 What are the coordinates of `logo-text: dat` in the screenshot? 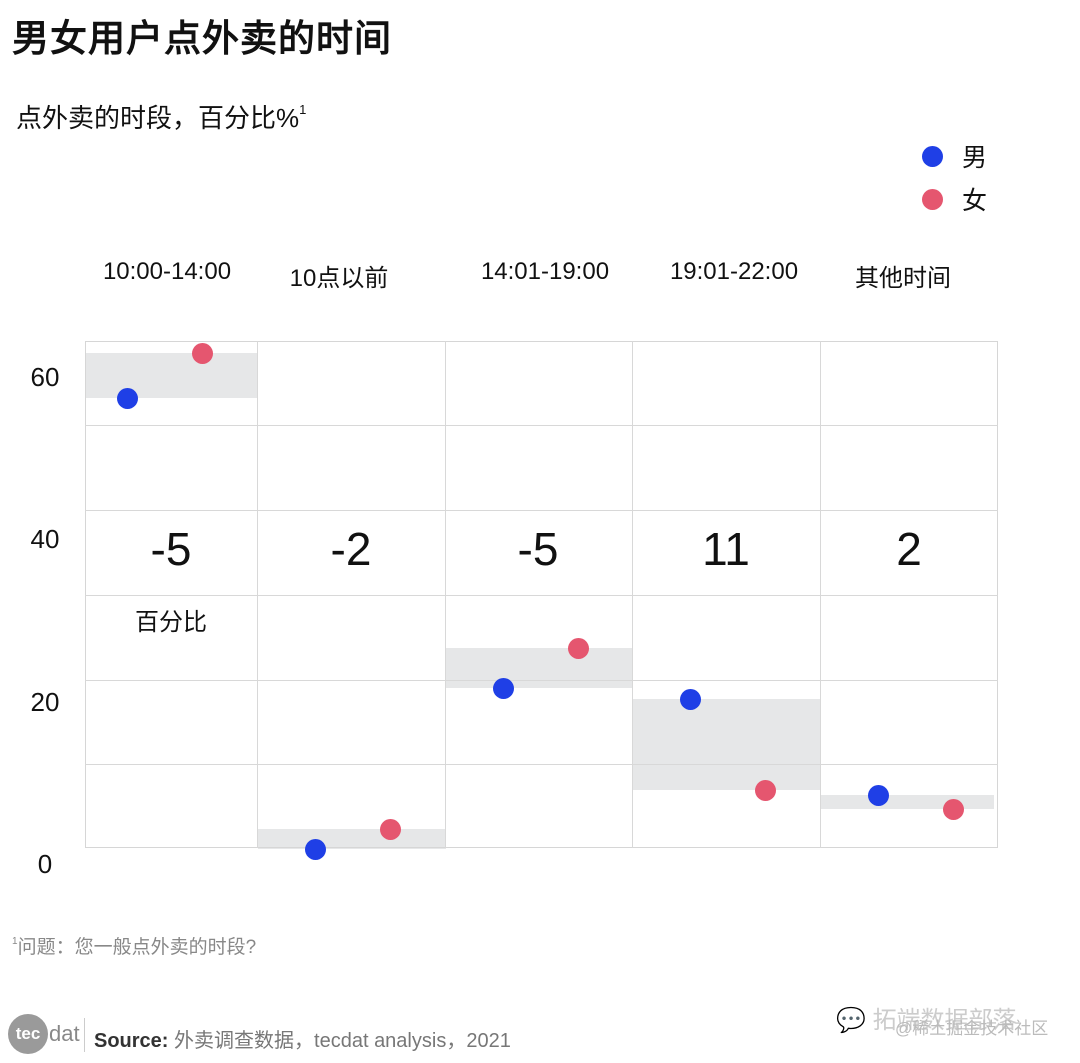 It's located at (64, 1033).